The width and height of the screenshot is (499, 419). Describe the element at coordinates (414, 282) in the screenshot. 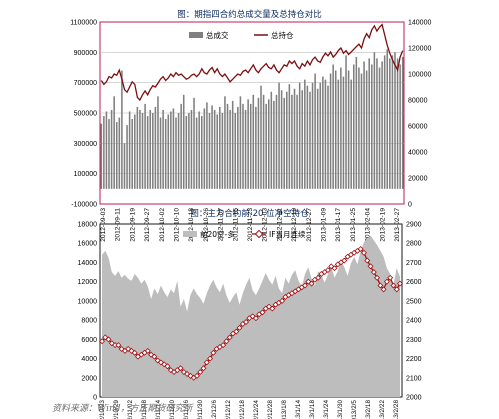

I see `right-tick-label: 2600` at that location.